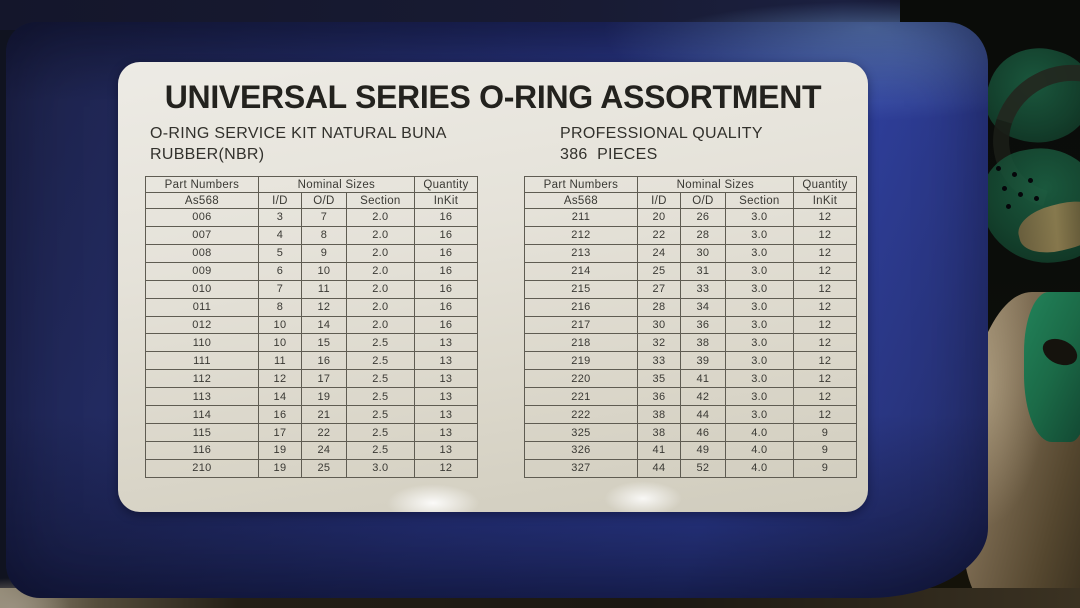  I want to click on table-row: 215 27 33 3.0 12, so click(691, 289).